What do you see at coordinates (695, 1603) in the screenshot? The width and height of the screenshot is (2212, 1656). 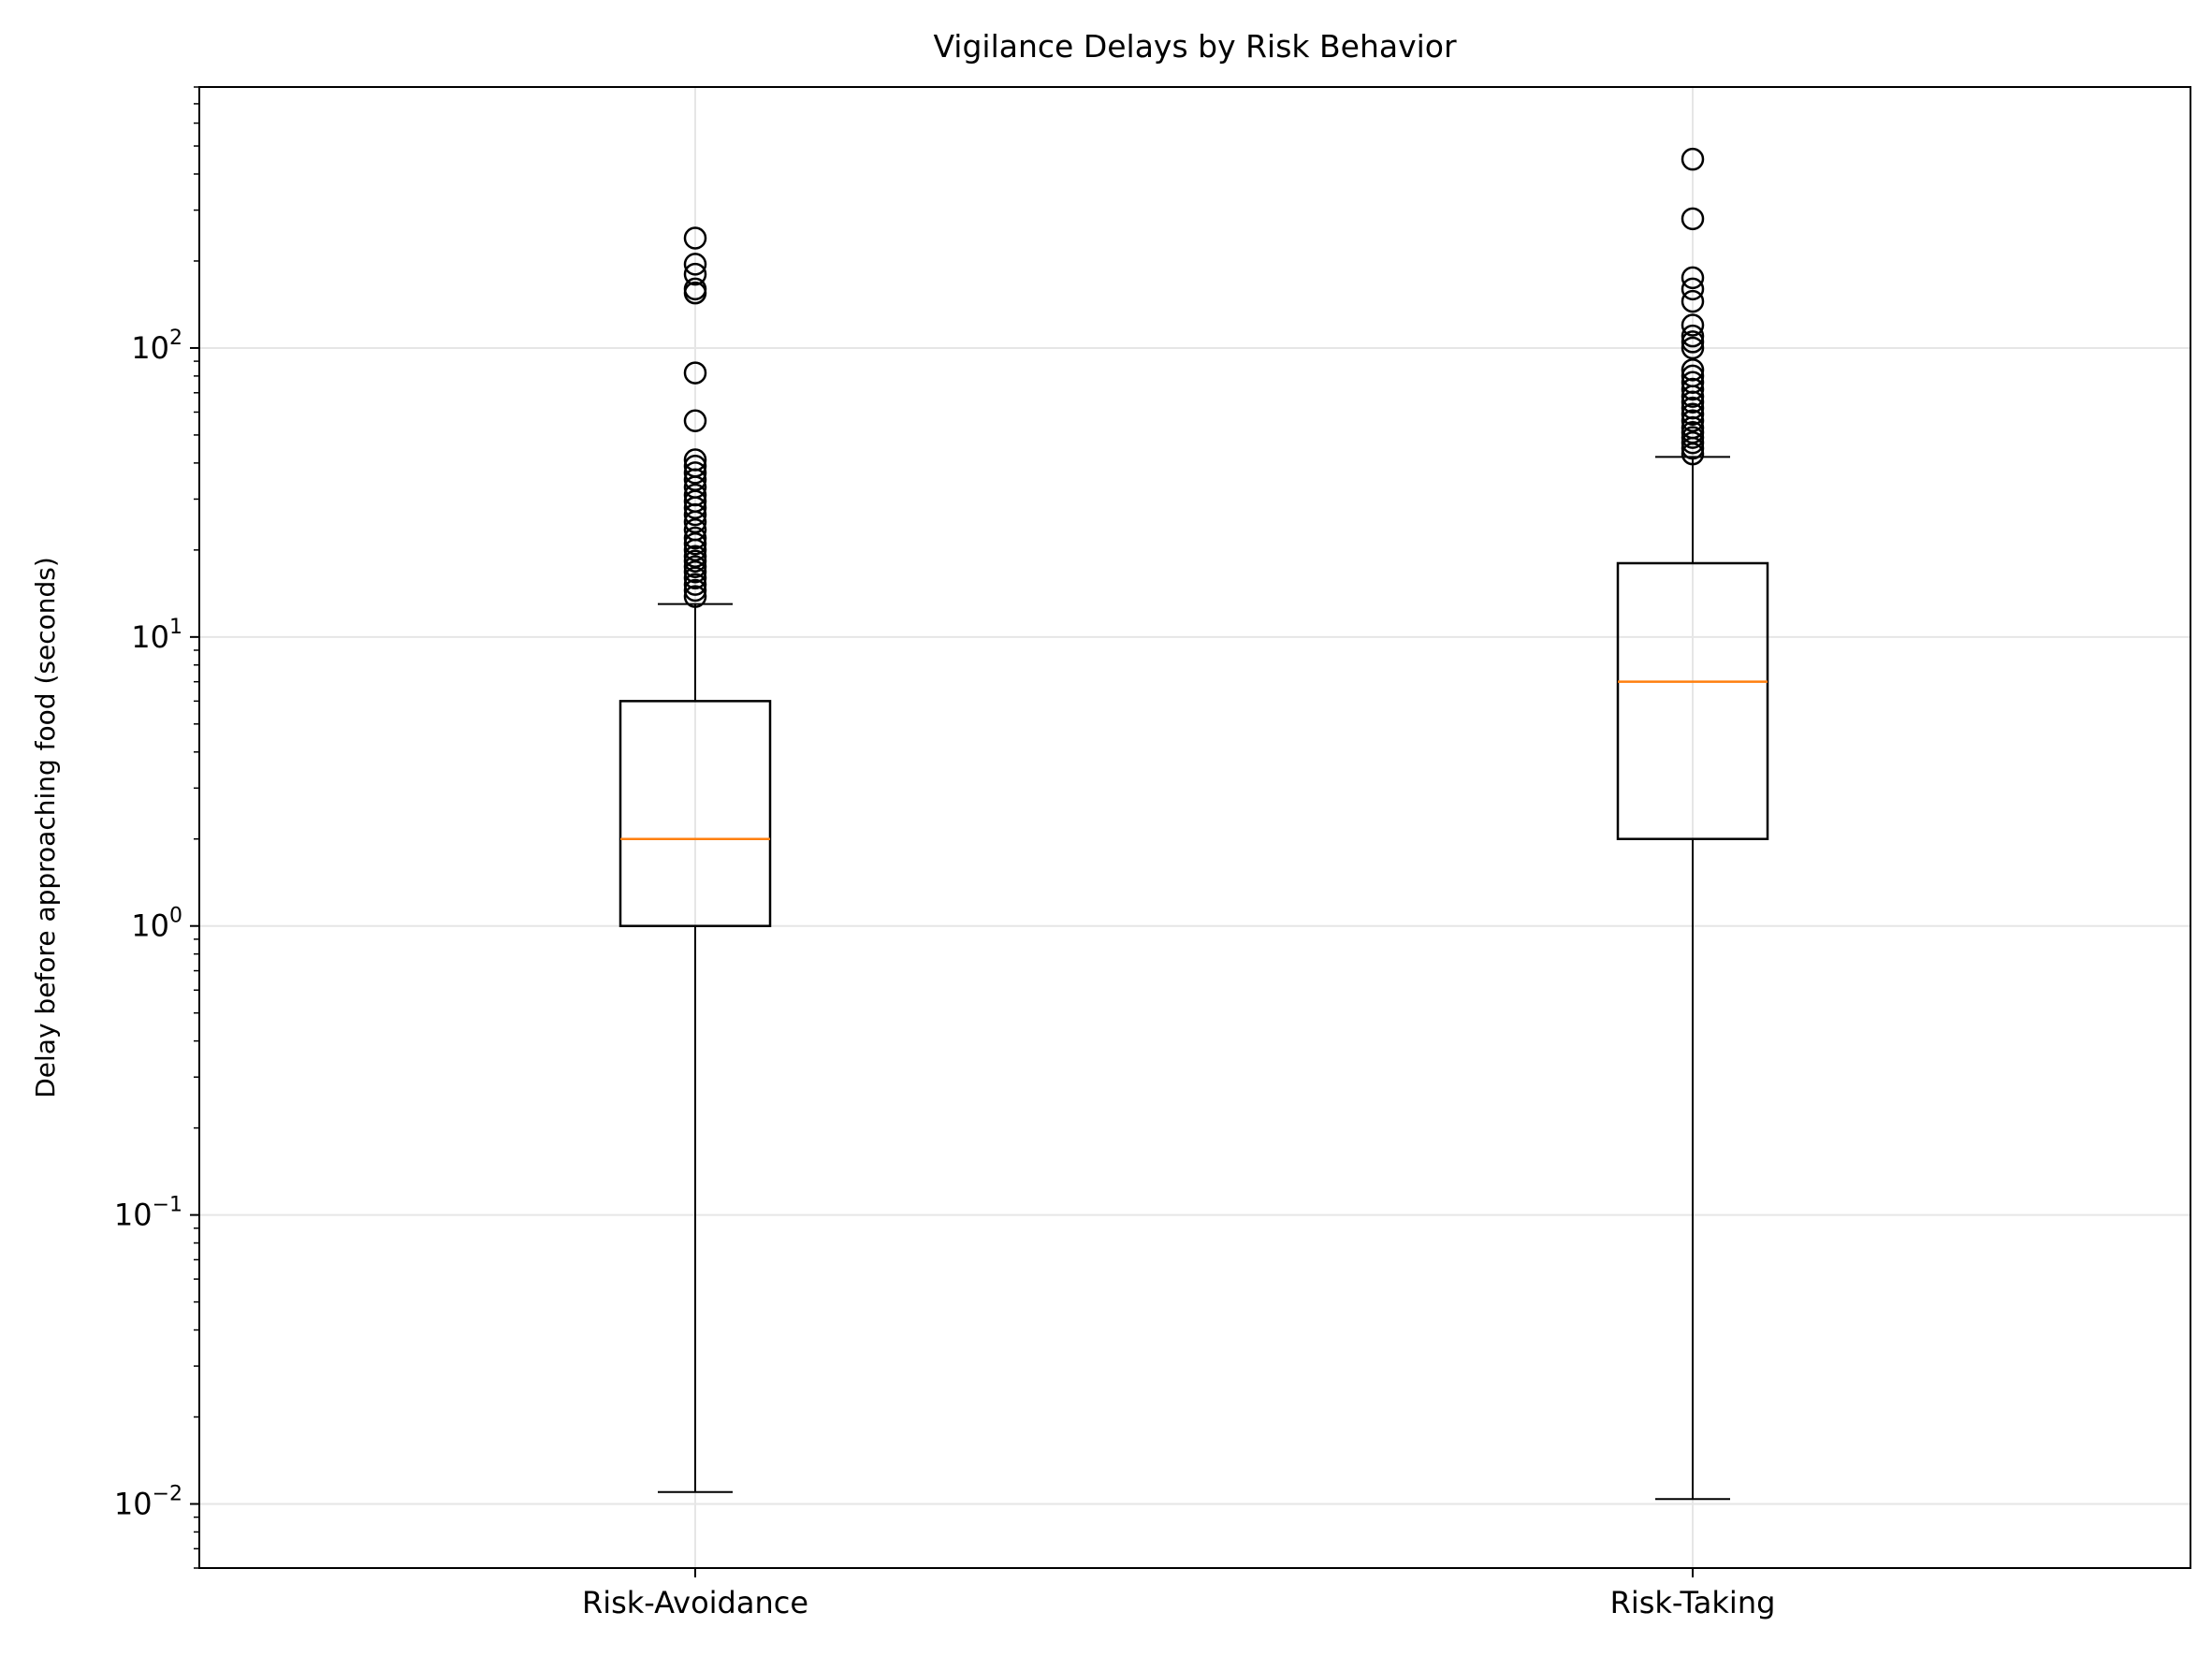 I see `x-tick-label: Risk-Avoidance` at bounding box center [695, 1603].